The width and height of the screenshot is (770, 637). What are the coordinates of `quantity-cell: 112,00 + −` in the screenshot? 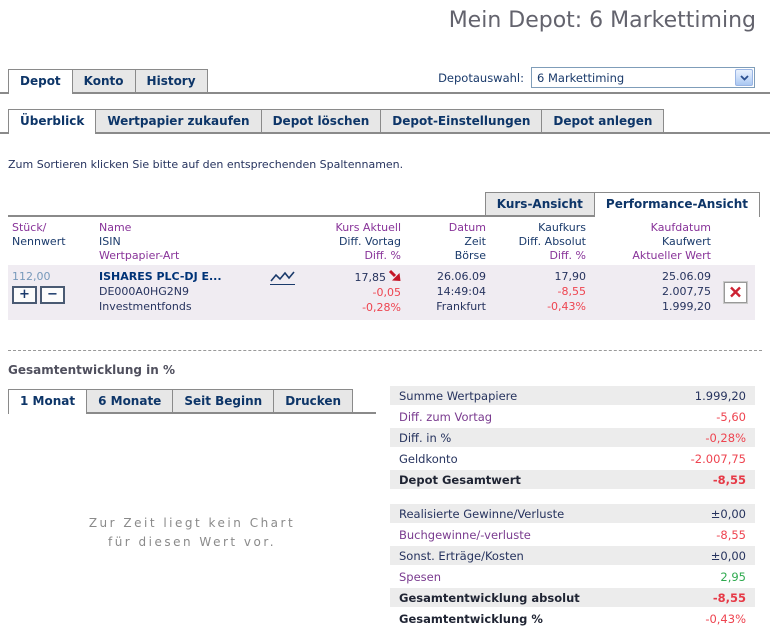 It's located at (51, 292).